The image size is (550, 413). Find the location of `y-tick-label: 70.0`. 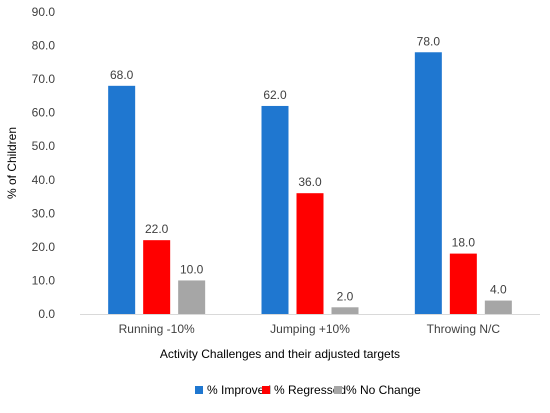

y-tick-label: 70.0 is located at coordinates (44, 79).